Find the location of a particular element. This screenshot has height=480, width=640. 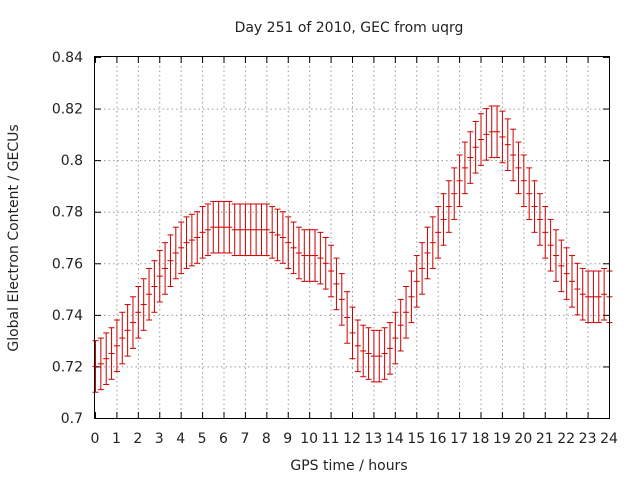

x-tick-label: 11 is located at coordinates (331, 439).